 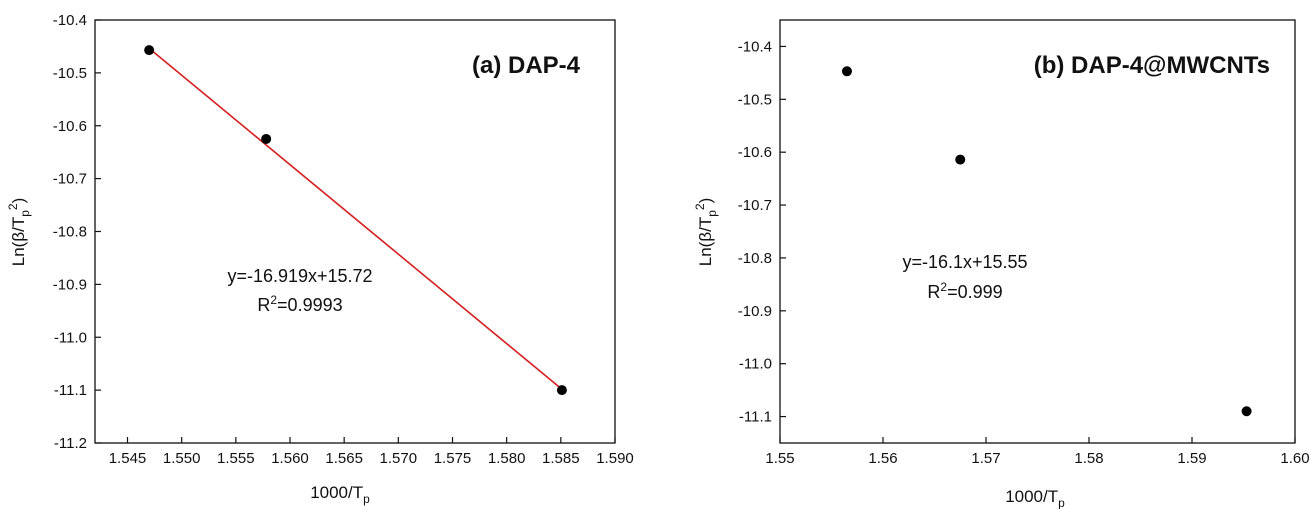 What do you see at coordinates (290, 458) in the screenshot?
I see `x-tick-label: 1.560` at bounding box center [290, 458].